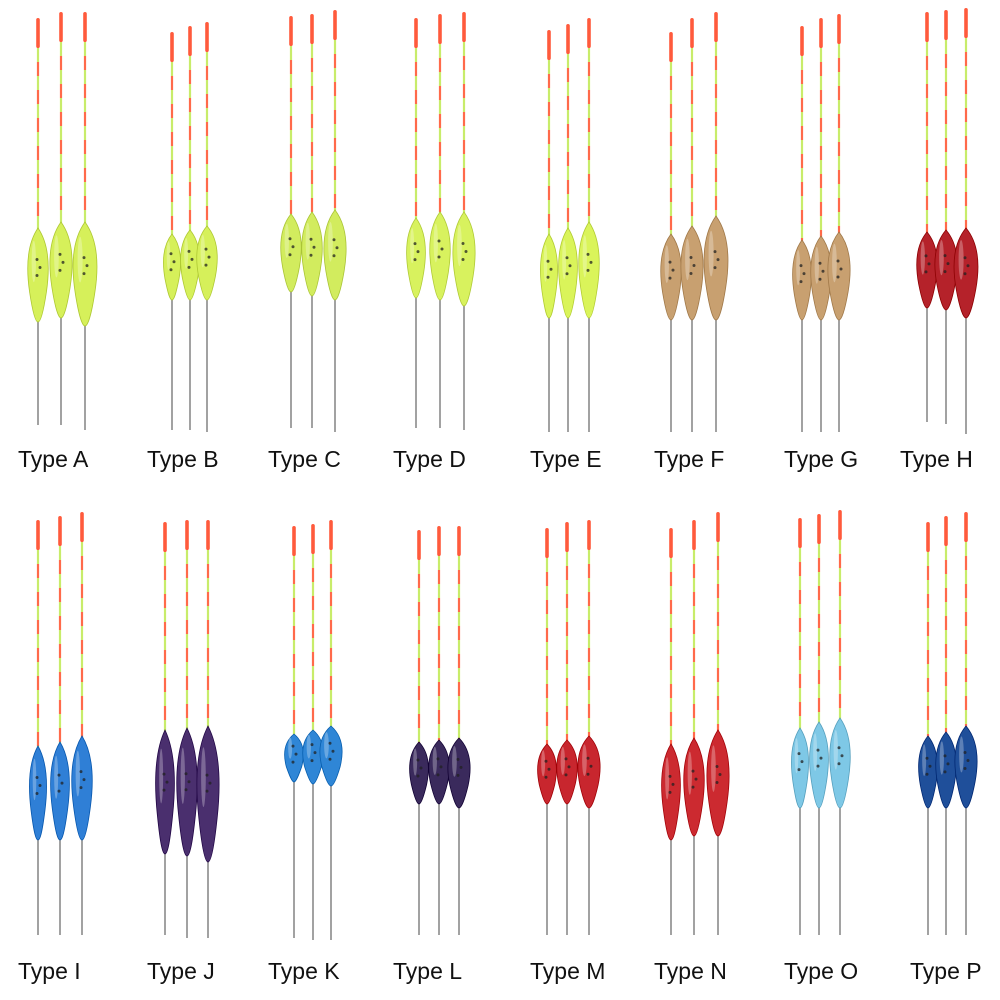 Image resolution: width=1000 pixels, height=1000 pixels. What do you see at coordinates (62, 221) in the screenshot?
I see `float-group-a` at bounding box center [62, 221].